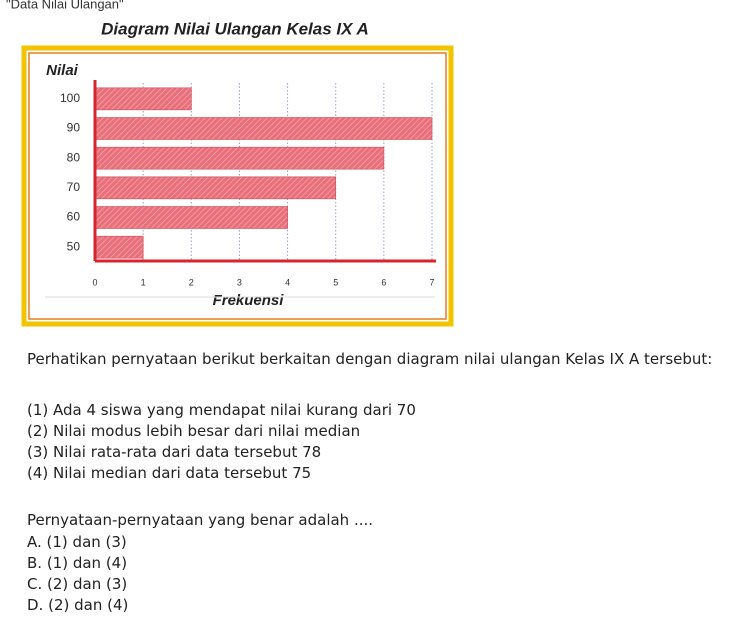 The image size is (755, 634). What do you see at coordinates (383, 282) in the screenshot?
I see `x-tick-label: 6` at bounding box center [383, 282].